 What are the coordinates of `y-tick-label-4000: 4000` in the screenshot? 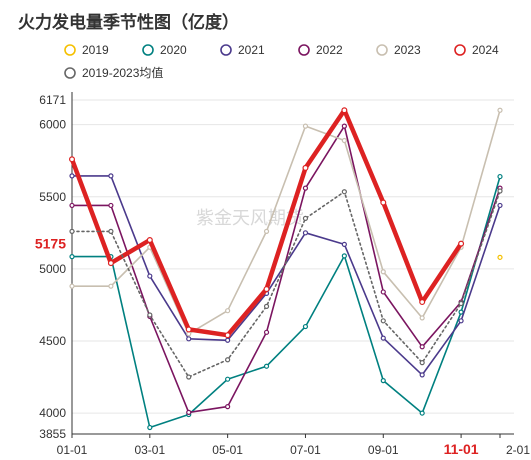 It's located at (52, 413).